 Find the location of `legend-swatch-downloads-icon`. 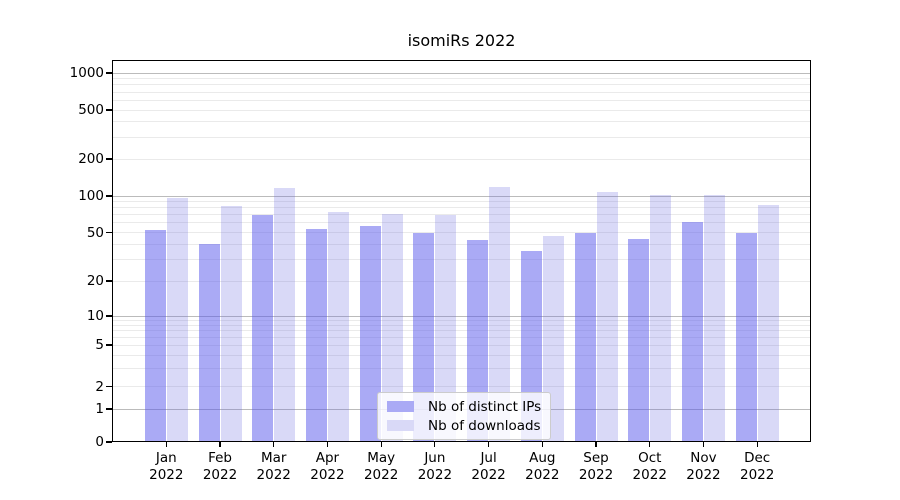

legend-swatch-downloads-icon is located at coordinates (400, 425).